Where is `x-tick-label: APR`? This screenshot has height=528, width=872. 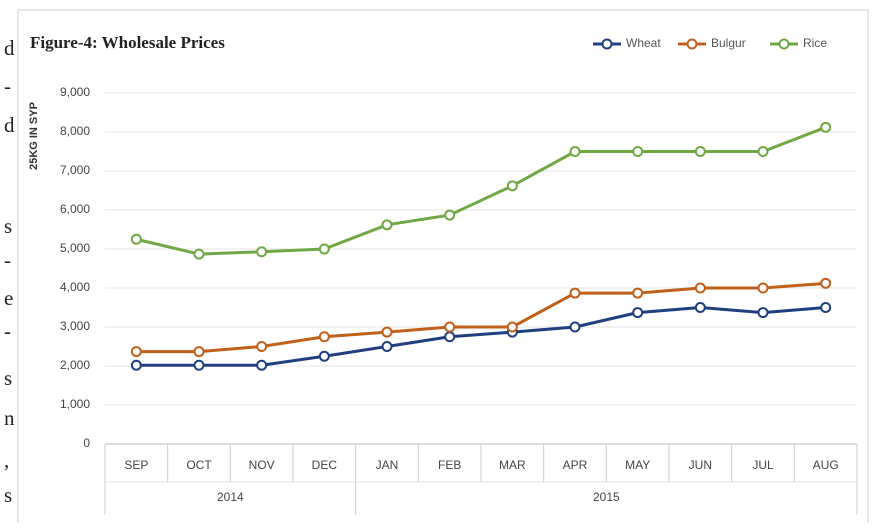
x-tick-label: APR is located at coordinates (575, 465).